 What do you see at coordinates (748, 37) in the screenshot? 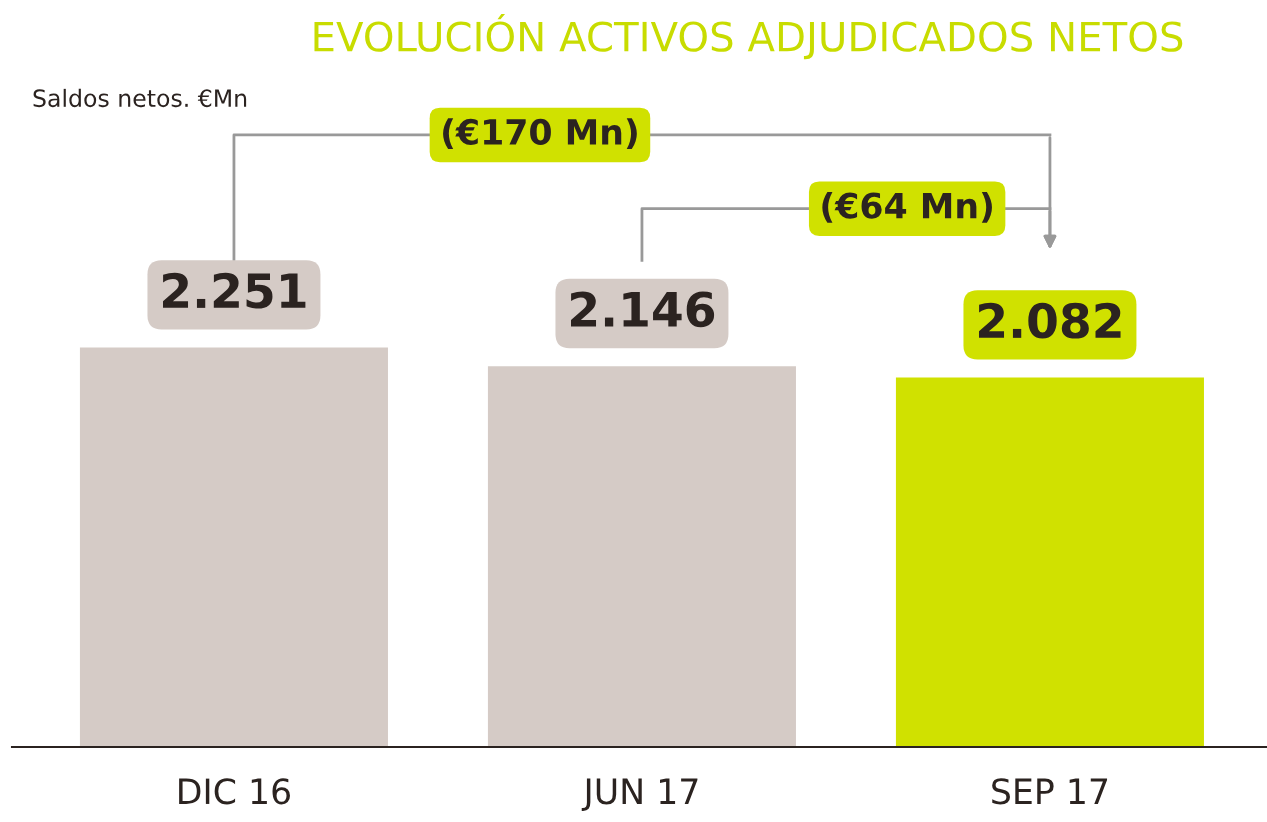
I see `chart-title: EVOLUCIÓN ACTIVOS ADJUDICADOS NETOS` at bounding box center [748, 37].